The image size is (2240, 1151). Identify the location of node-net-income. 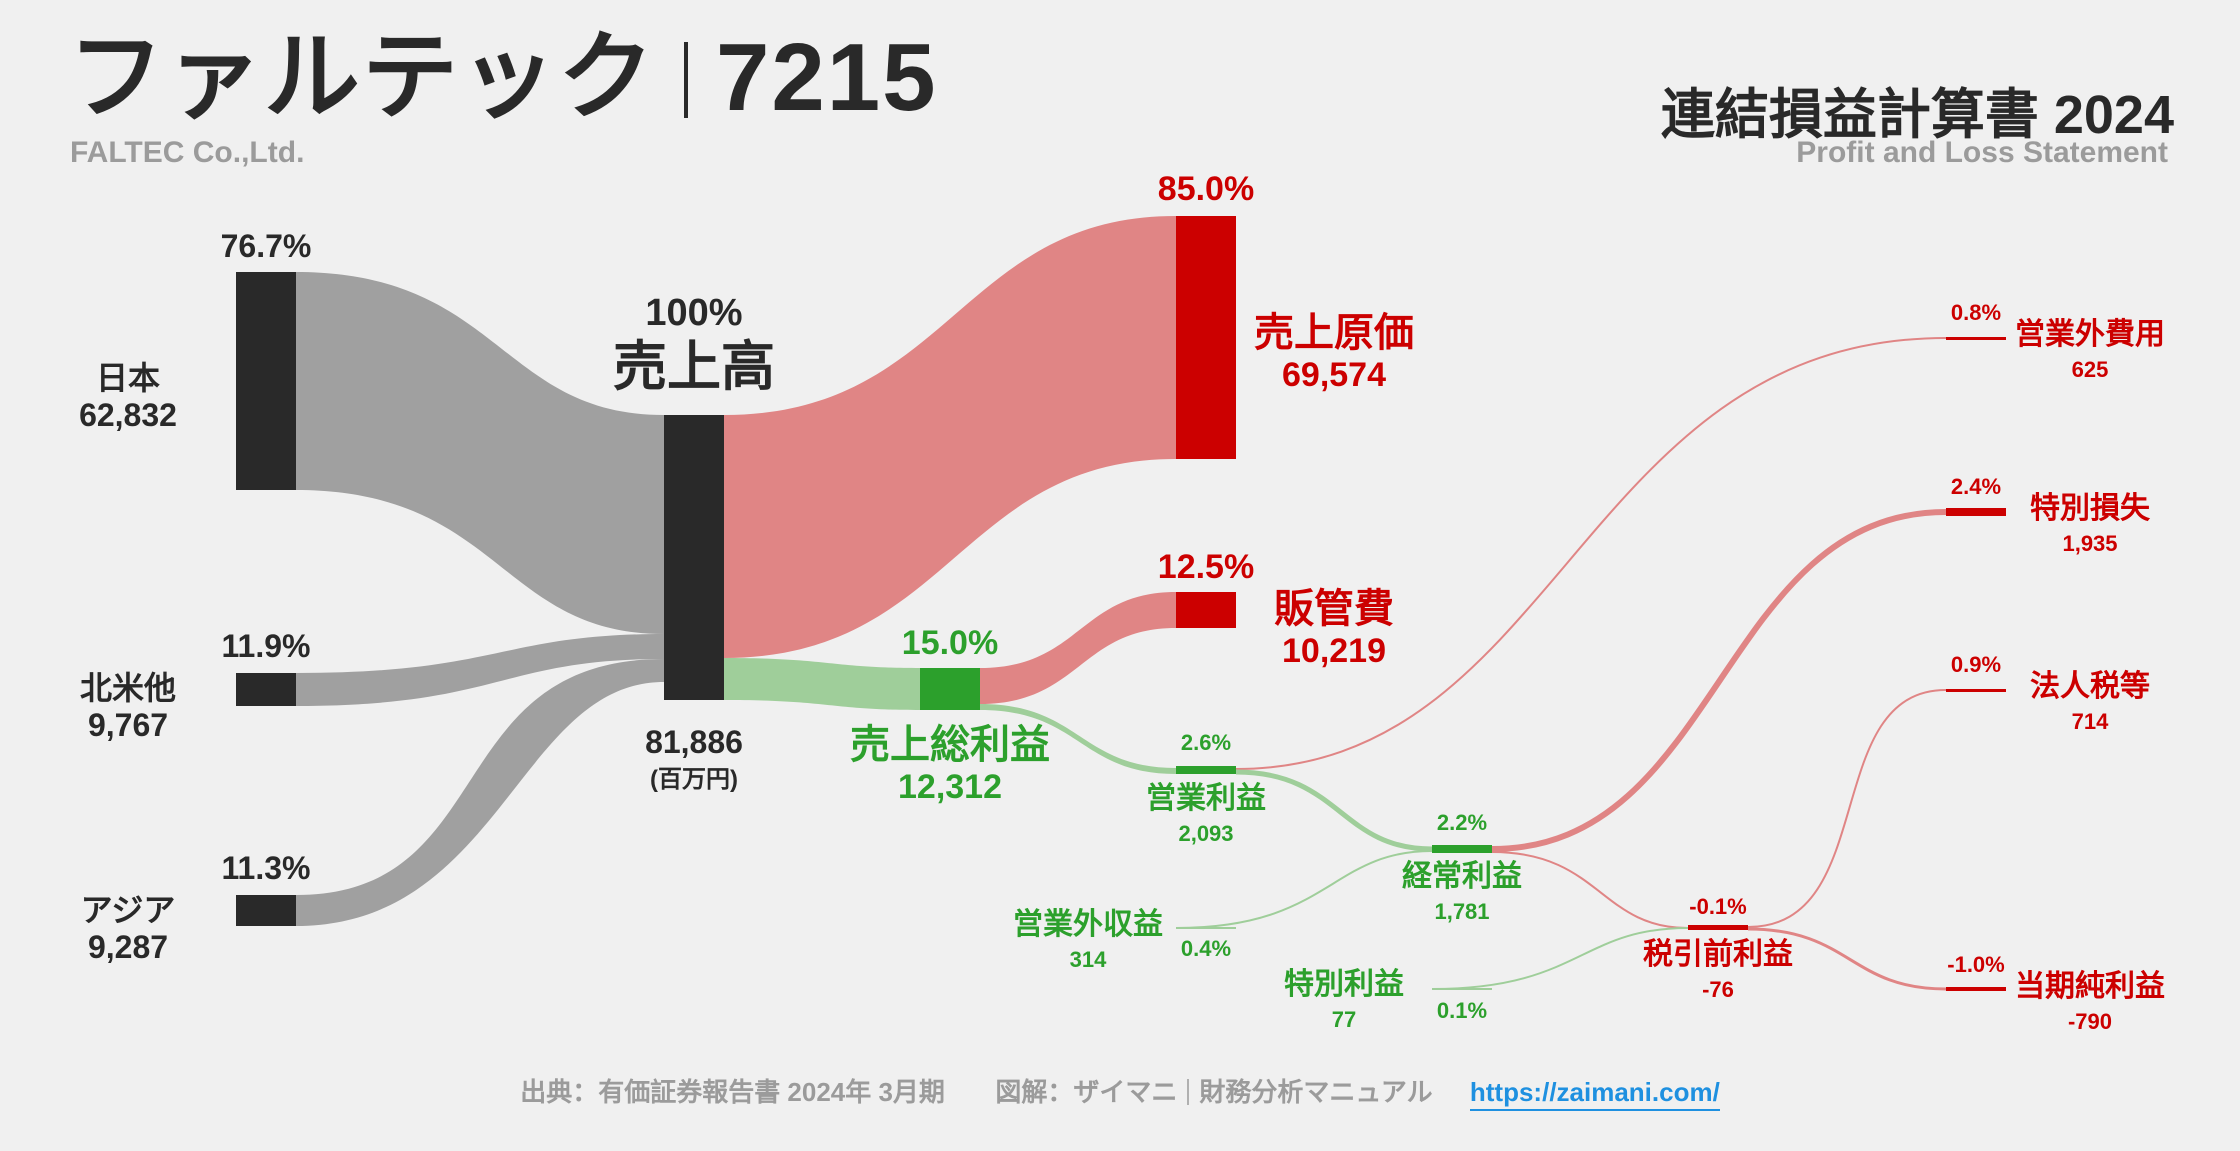
(1976, 989).